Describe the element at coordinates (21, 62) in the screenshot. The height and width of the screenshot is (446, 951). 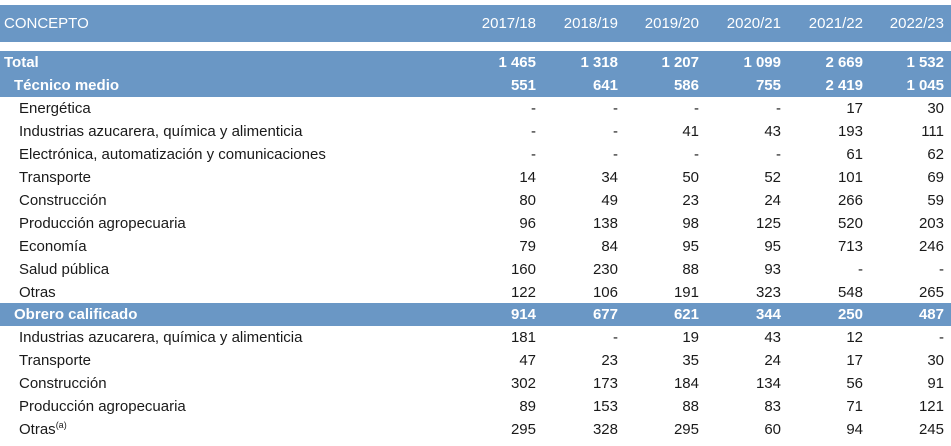
I see `row-label: Total` at that location.